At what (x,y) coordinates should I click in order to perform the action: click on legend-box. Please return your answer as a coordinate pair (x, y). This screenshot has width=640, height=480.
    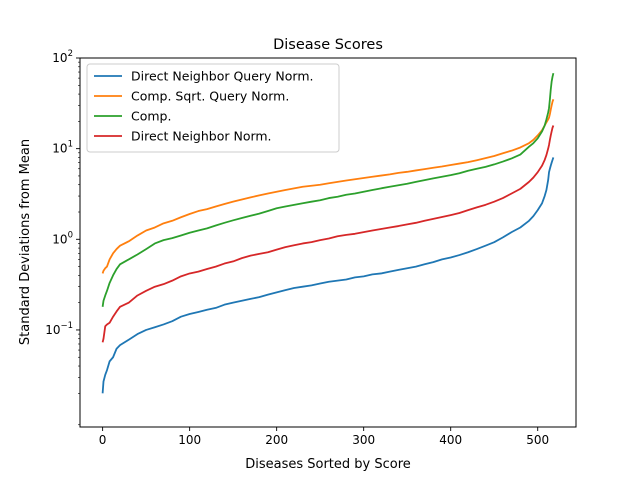
    Looking at the image, I should click on (213, 108).